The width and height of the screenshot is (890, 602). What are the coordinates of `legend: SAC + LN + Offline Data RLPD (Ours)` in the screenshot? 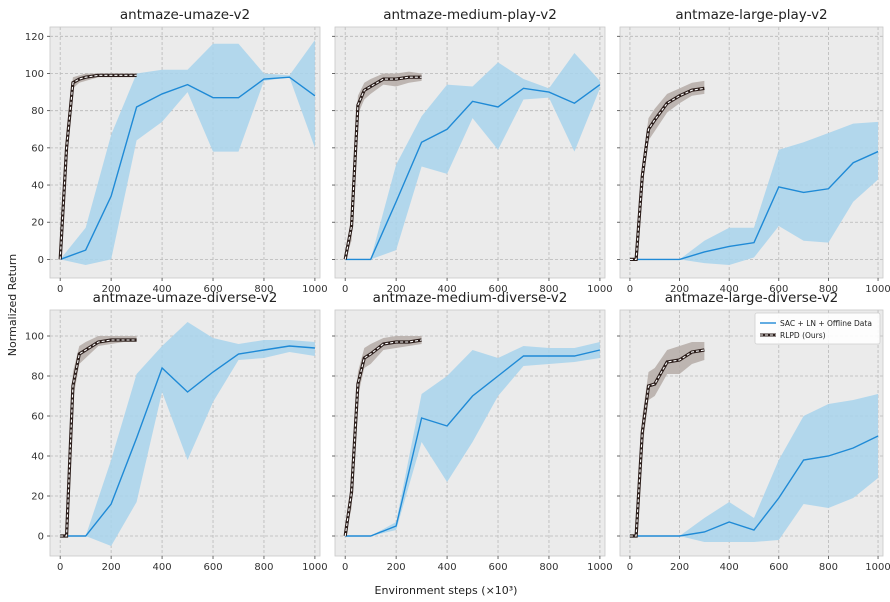 It's located at (817, 328).